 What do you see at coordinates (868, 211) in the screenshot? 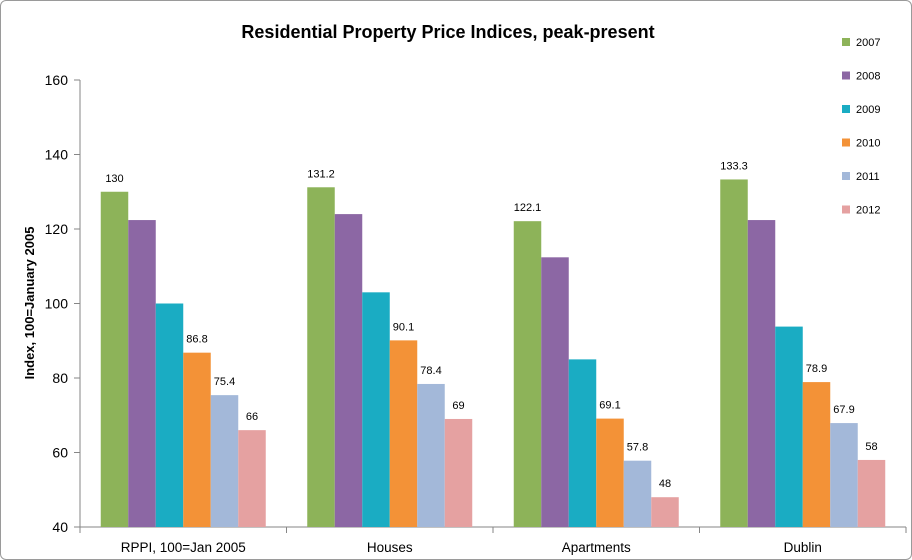
I see `legend-label-2012: 2012` at bounding box center [868, 211].